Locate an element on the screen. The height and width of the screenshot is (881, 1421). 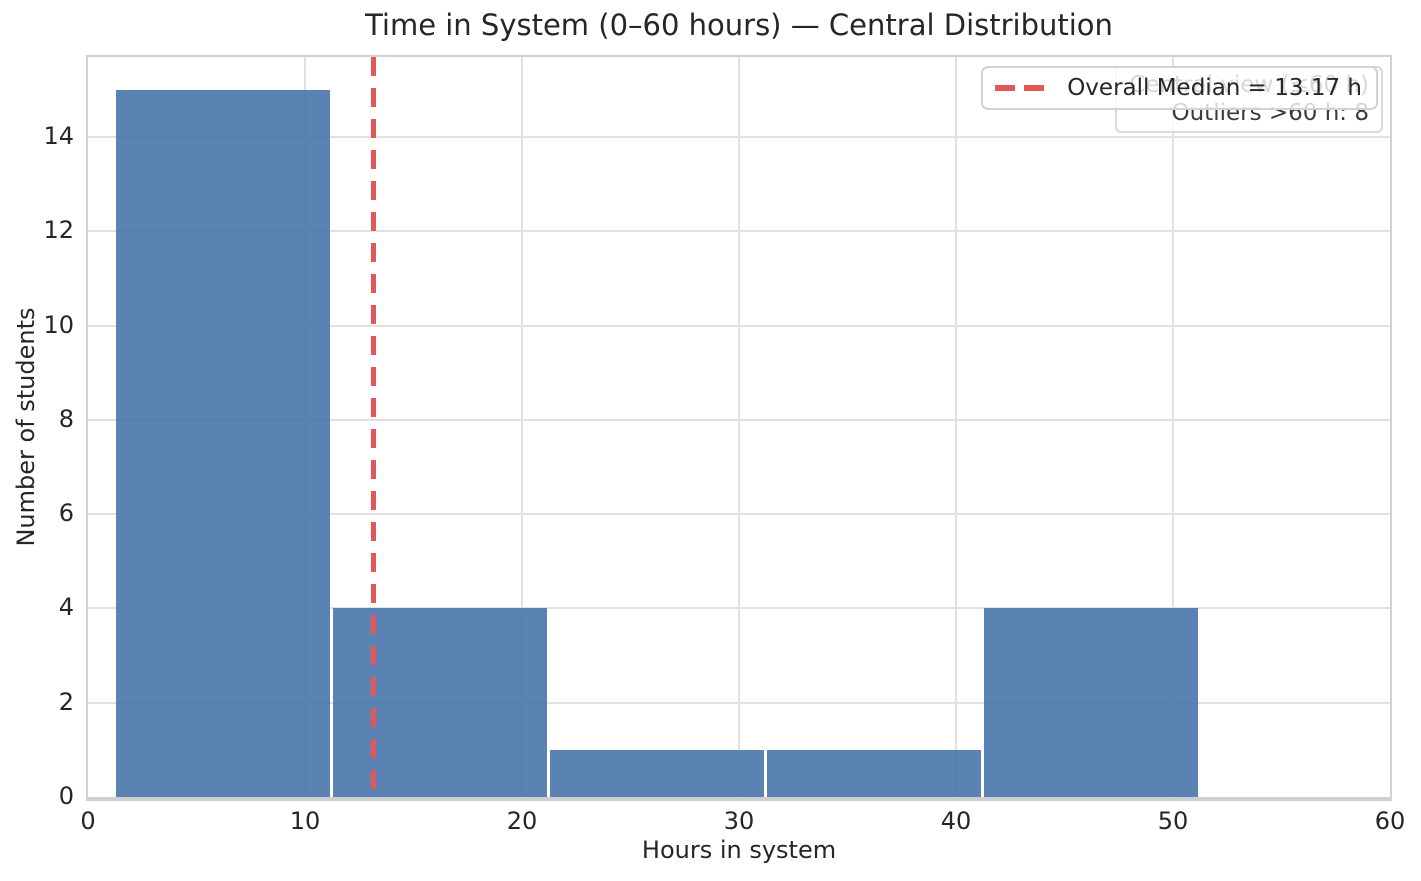
median-line is located at coordinates (374, 427).